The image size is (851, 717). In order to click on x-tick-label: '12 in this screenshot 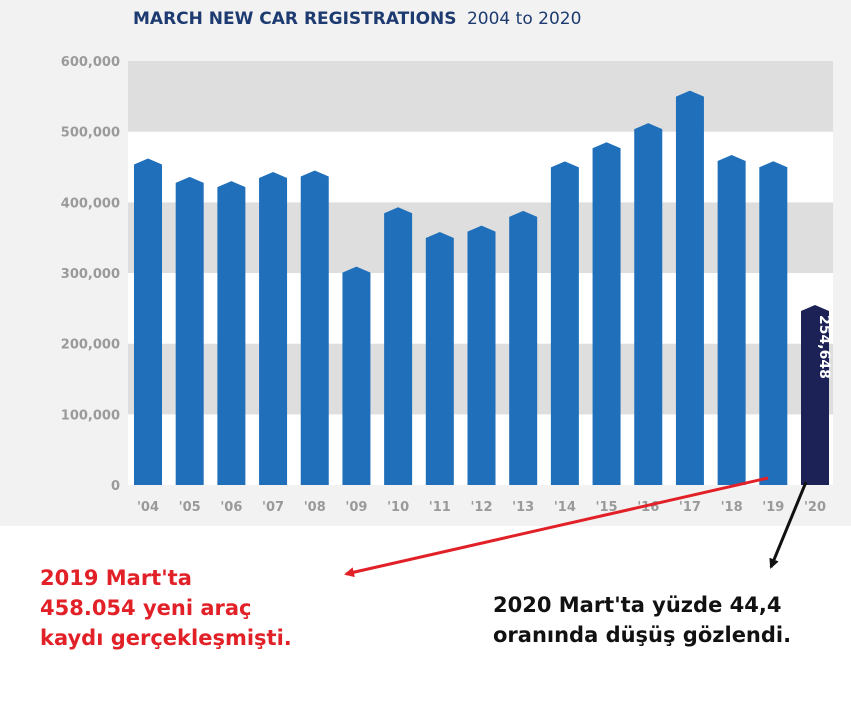, I will do `click(481, 507)`.